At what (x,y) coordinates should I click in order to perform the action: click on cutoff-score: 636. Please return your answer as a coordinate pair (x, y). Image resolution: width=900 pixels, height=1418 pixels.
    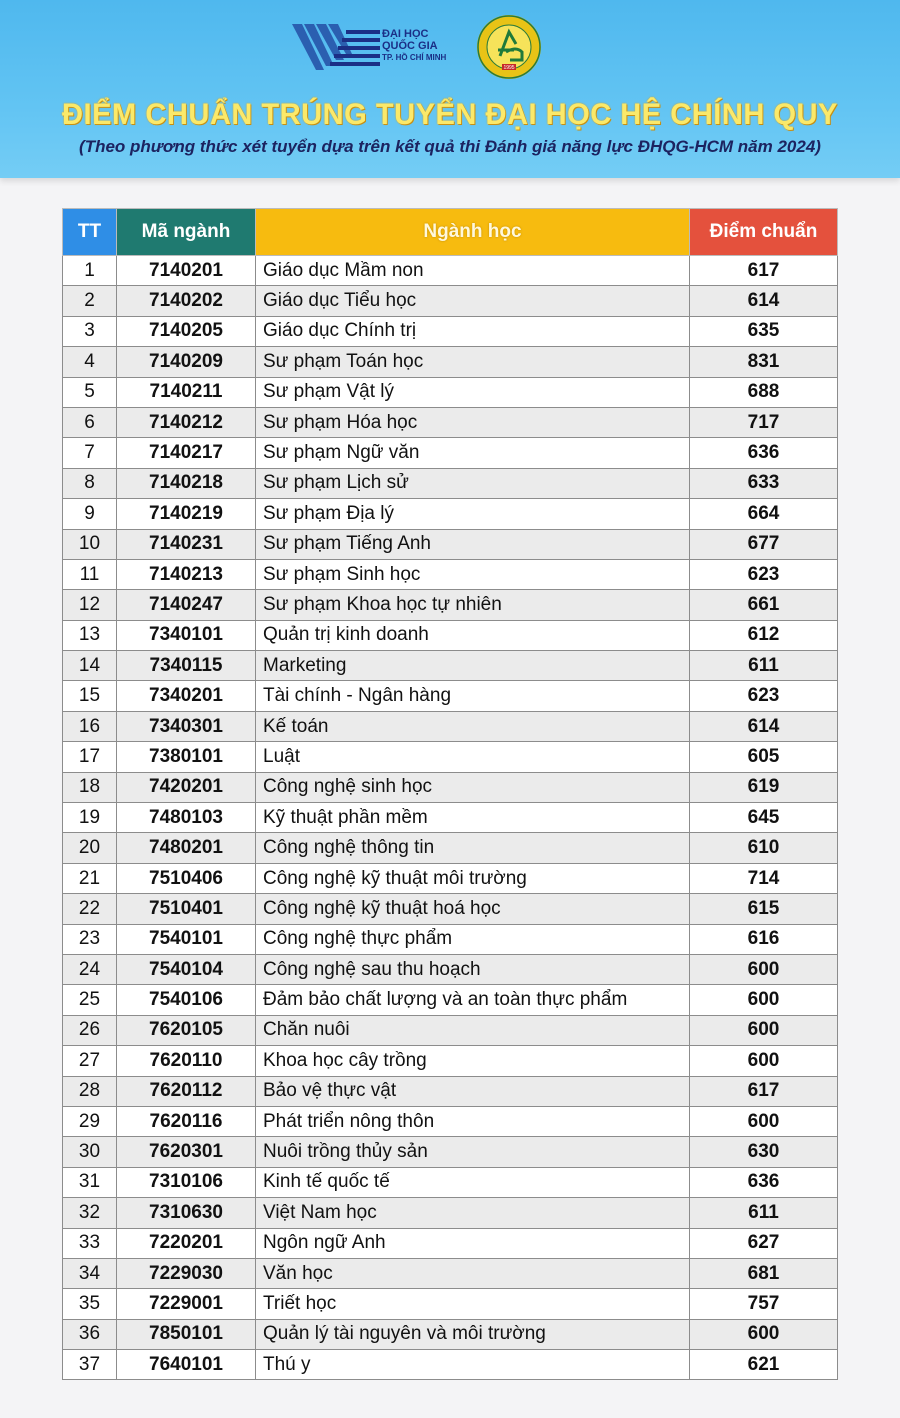
    Looking at the image, I should click on (763, 1182).